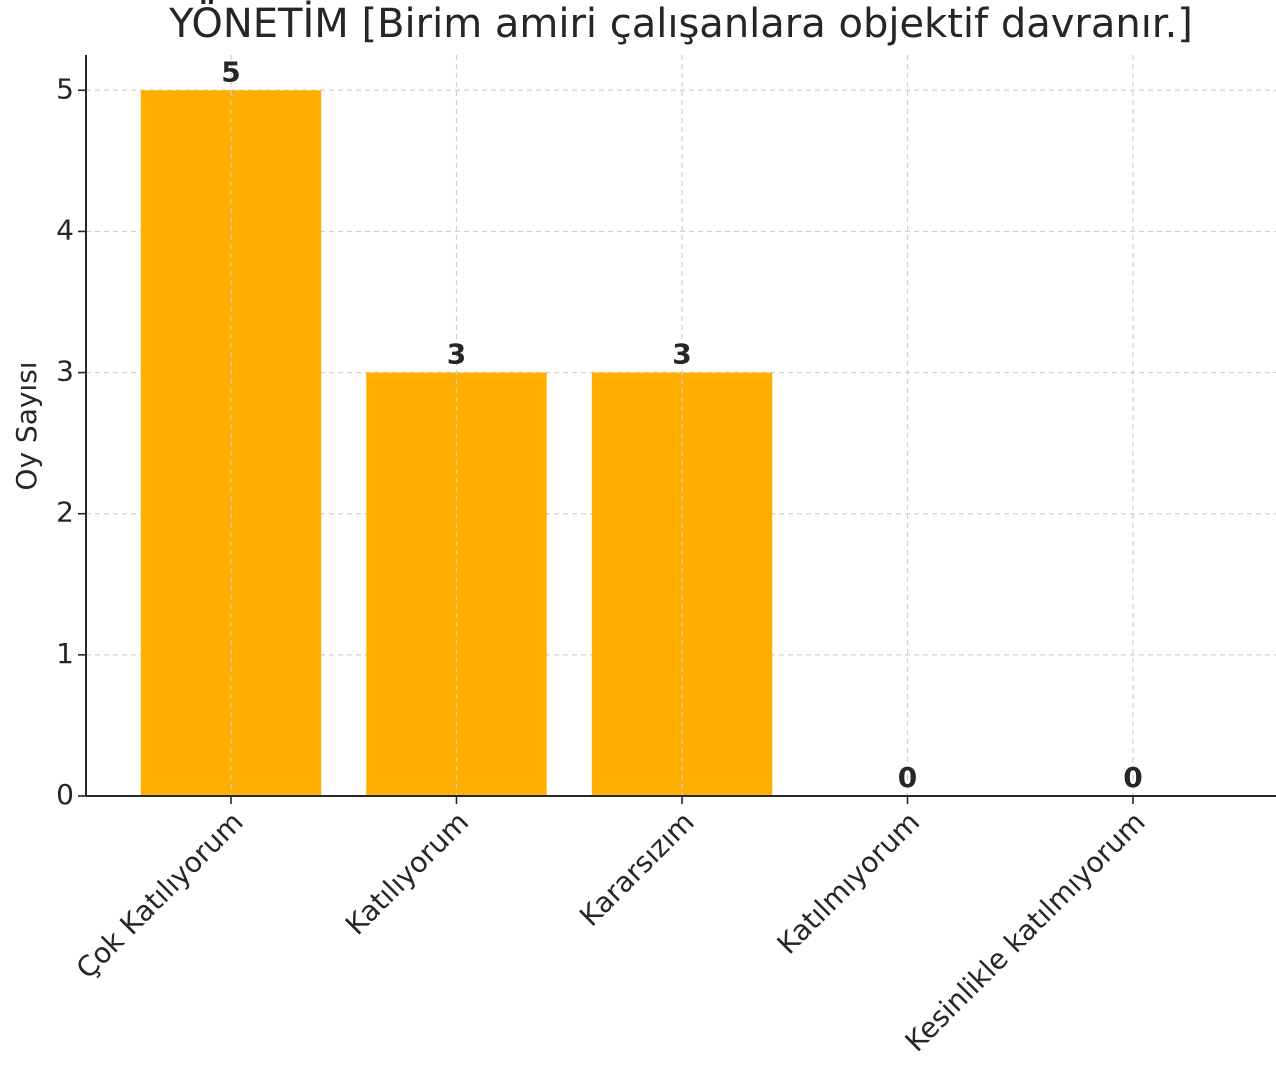  I want to click on y-axis-label: Oy Sayısı, so click(26, 425).